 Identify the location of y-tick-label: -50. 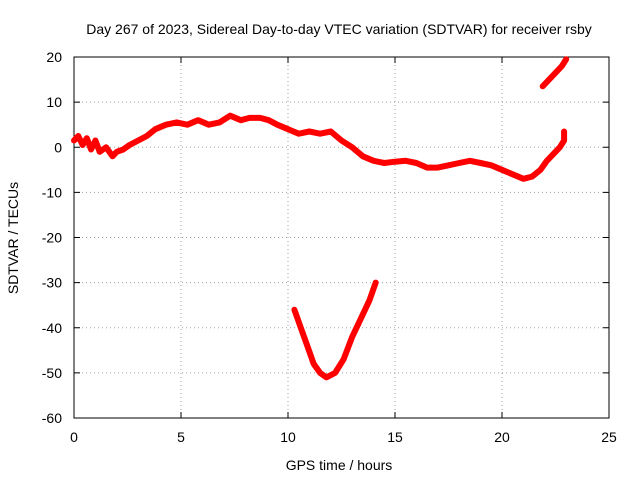
(52, 373).